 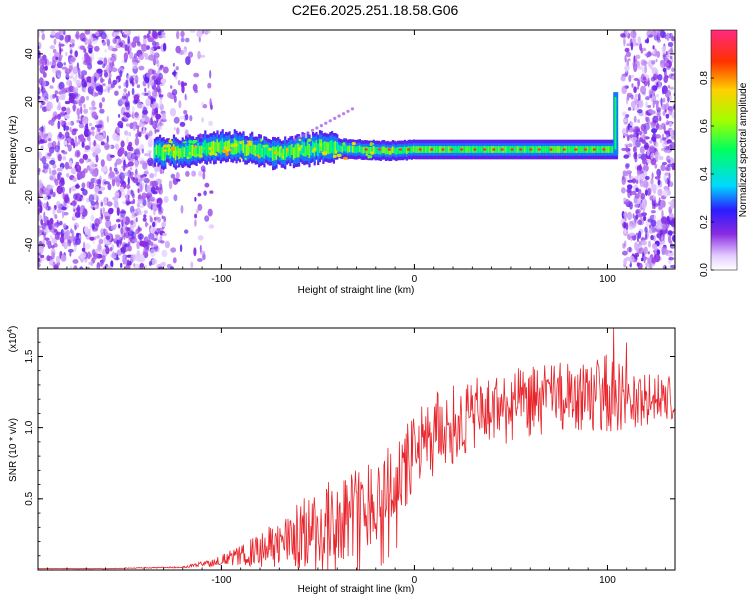 What do you see at coordinates (13, 327) in the screenshot?
I see `snr-multiplier-close: )` at bounding box center [13, 327].